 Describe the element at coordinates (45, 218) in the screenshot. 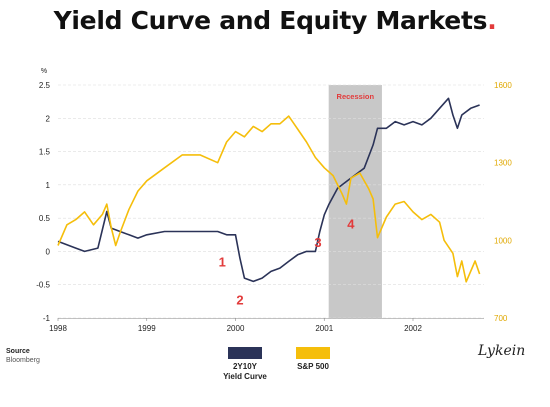

I see `y-left-tick-label: 0.5` at that location.